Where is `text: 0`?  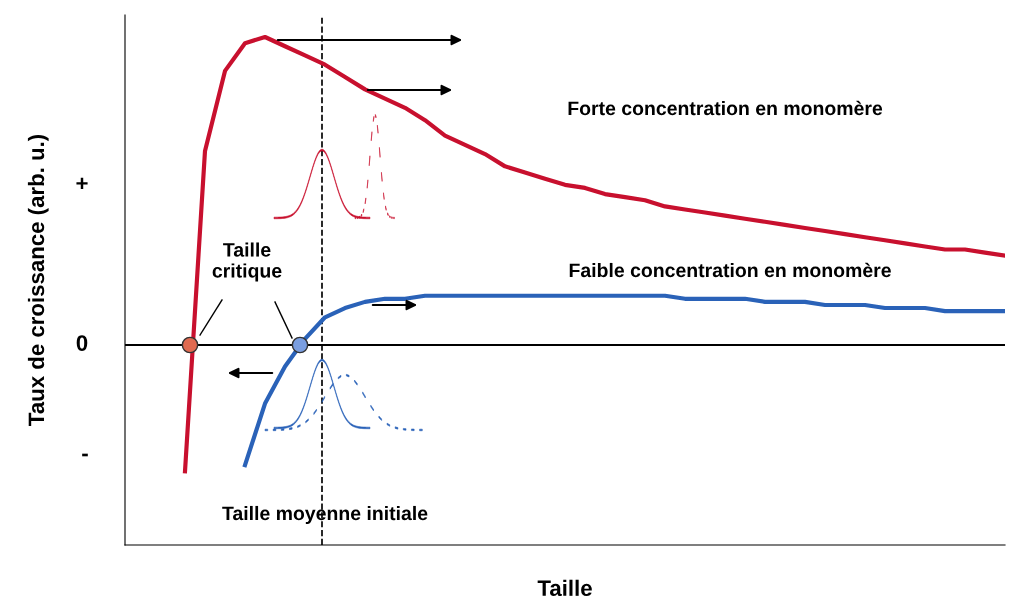 text: 0 is located at coordinates (82, 343).